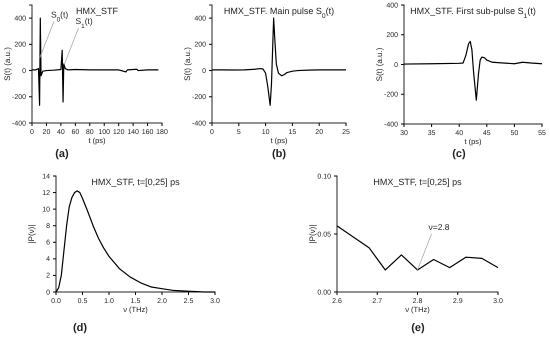 The width and height of the screenshot is (550, 339). I want to click on annotation: S$_{1}$(t), so click(84, 23).